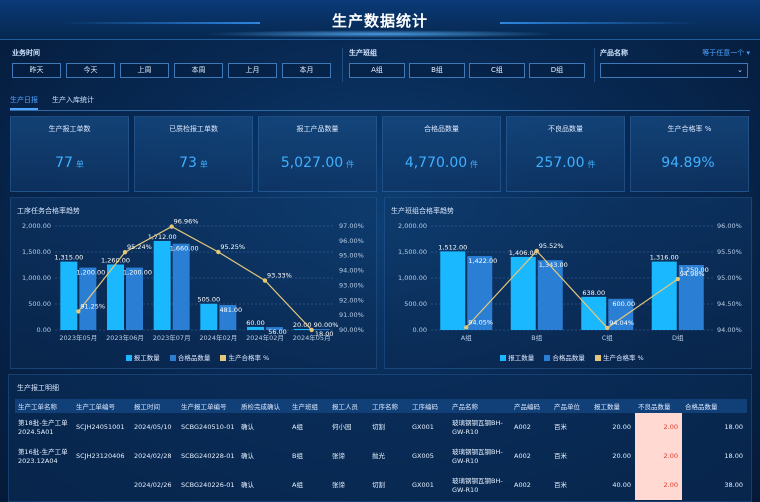 This screenshot has height=502, width=760. What do you see at coordinates (195, 278) in the screenshot?
I see `rate-line` at bounding box center [195, 278].